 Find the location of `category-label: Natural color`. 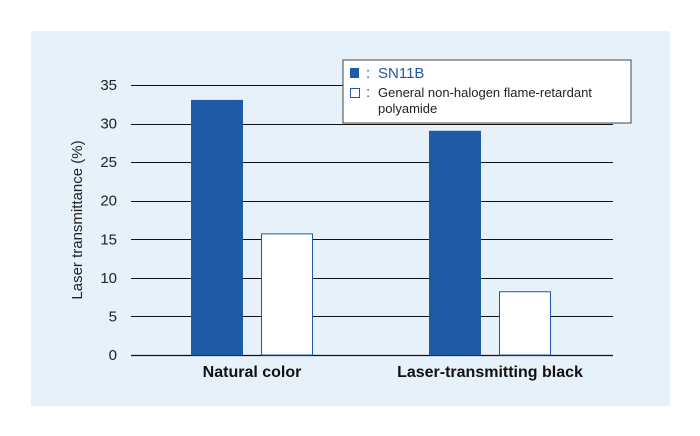

category-label: Natural color is located at coordinates (252, 372).